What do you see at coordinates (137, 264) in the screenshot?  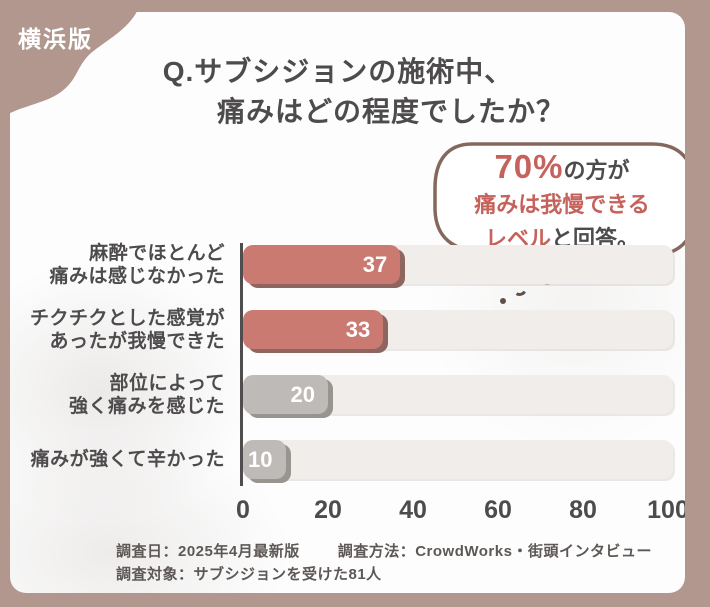 I see `category-label: 麻酔でほとんど 痛みは感じなかった` at bounding box center [137, 264].